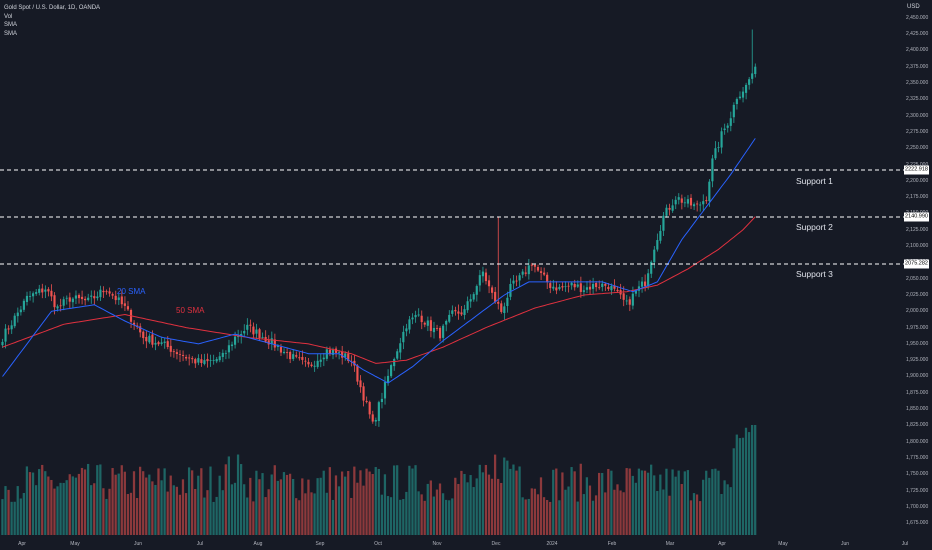  I want to click on price-tick-label: 1,900.000, so click(917, 376).